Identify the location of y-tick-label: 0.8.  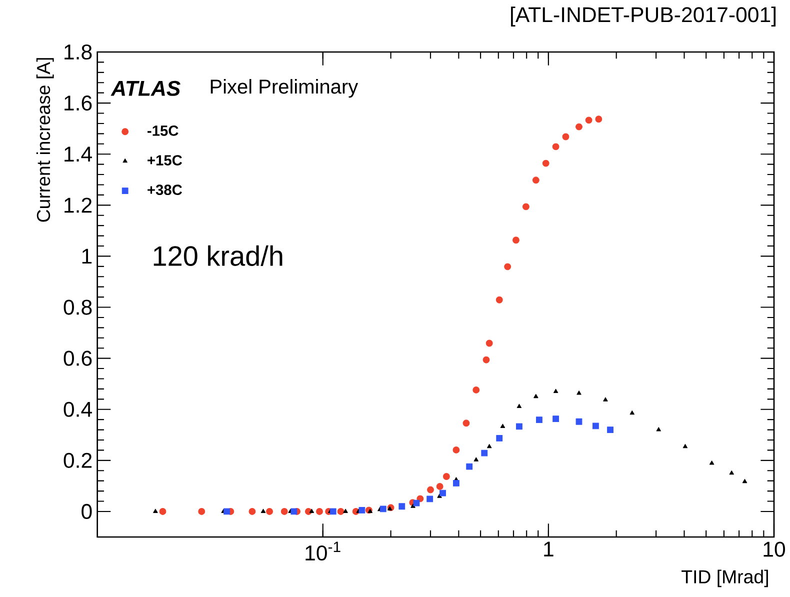
(78, 307).